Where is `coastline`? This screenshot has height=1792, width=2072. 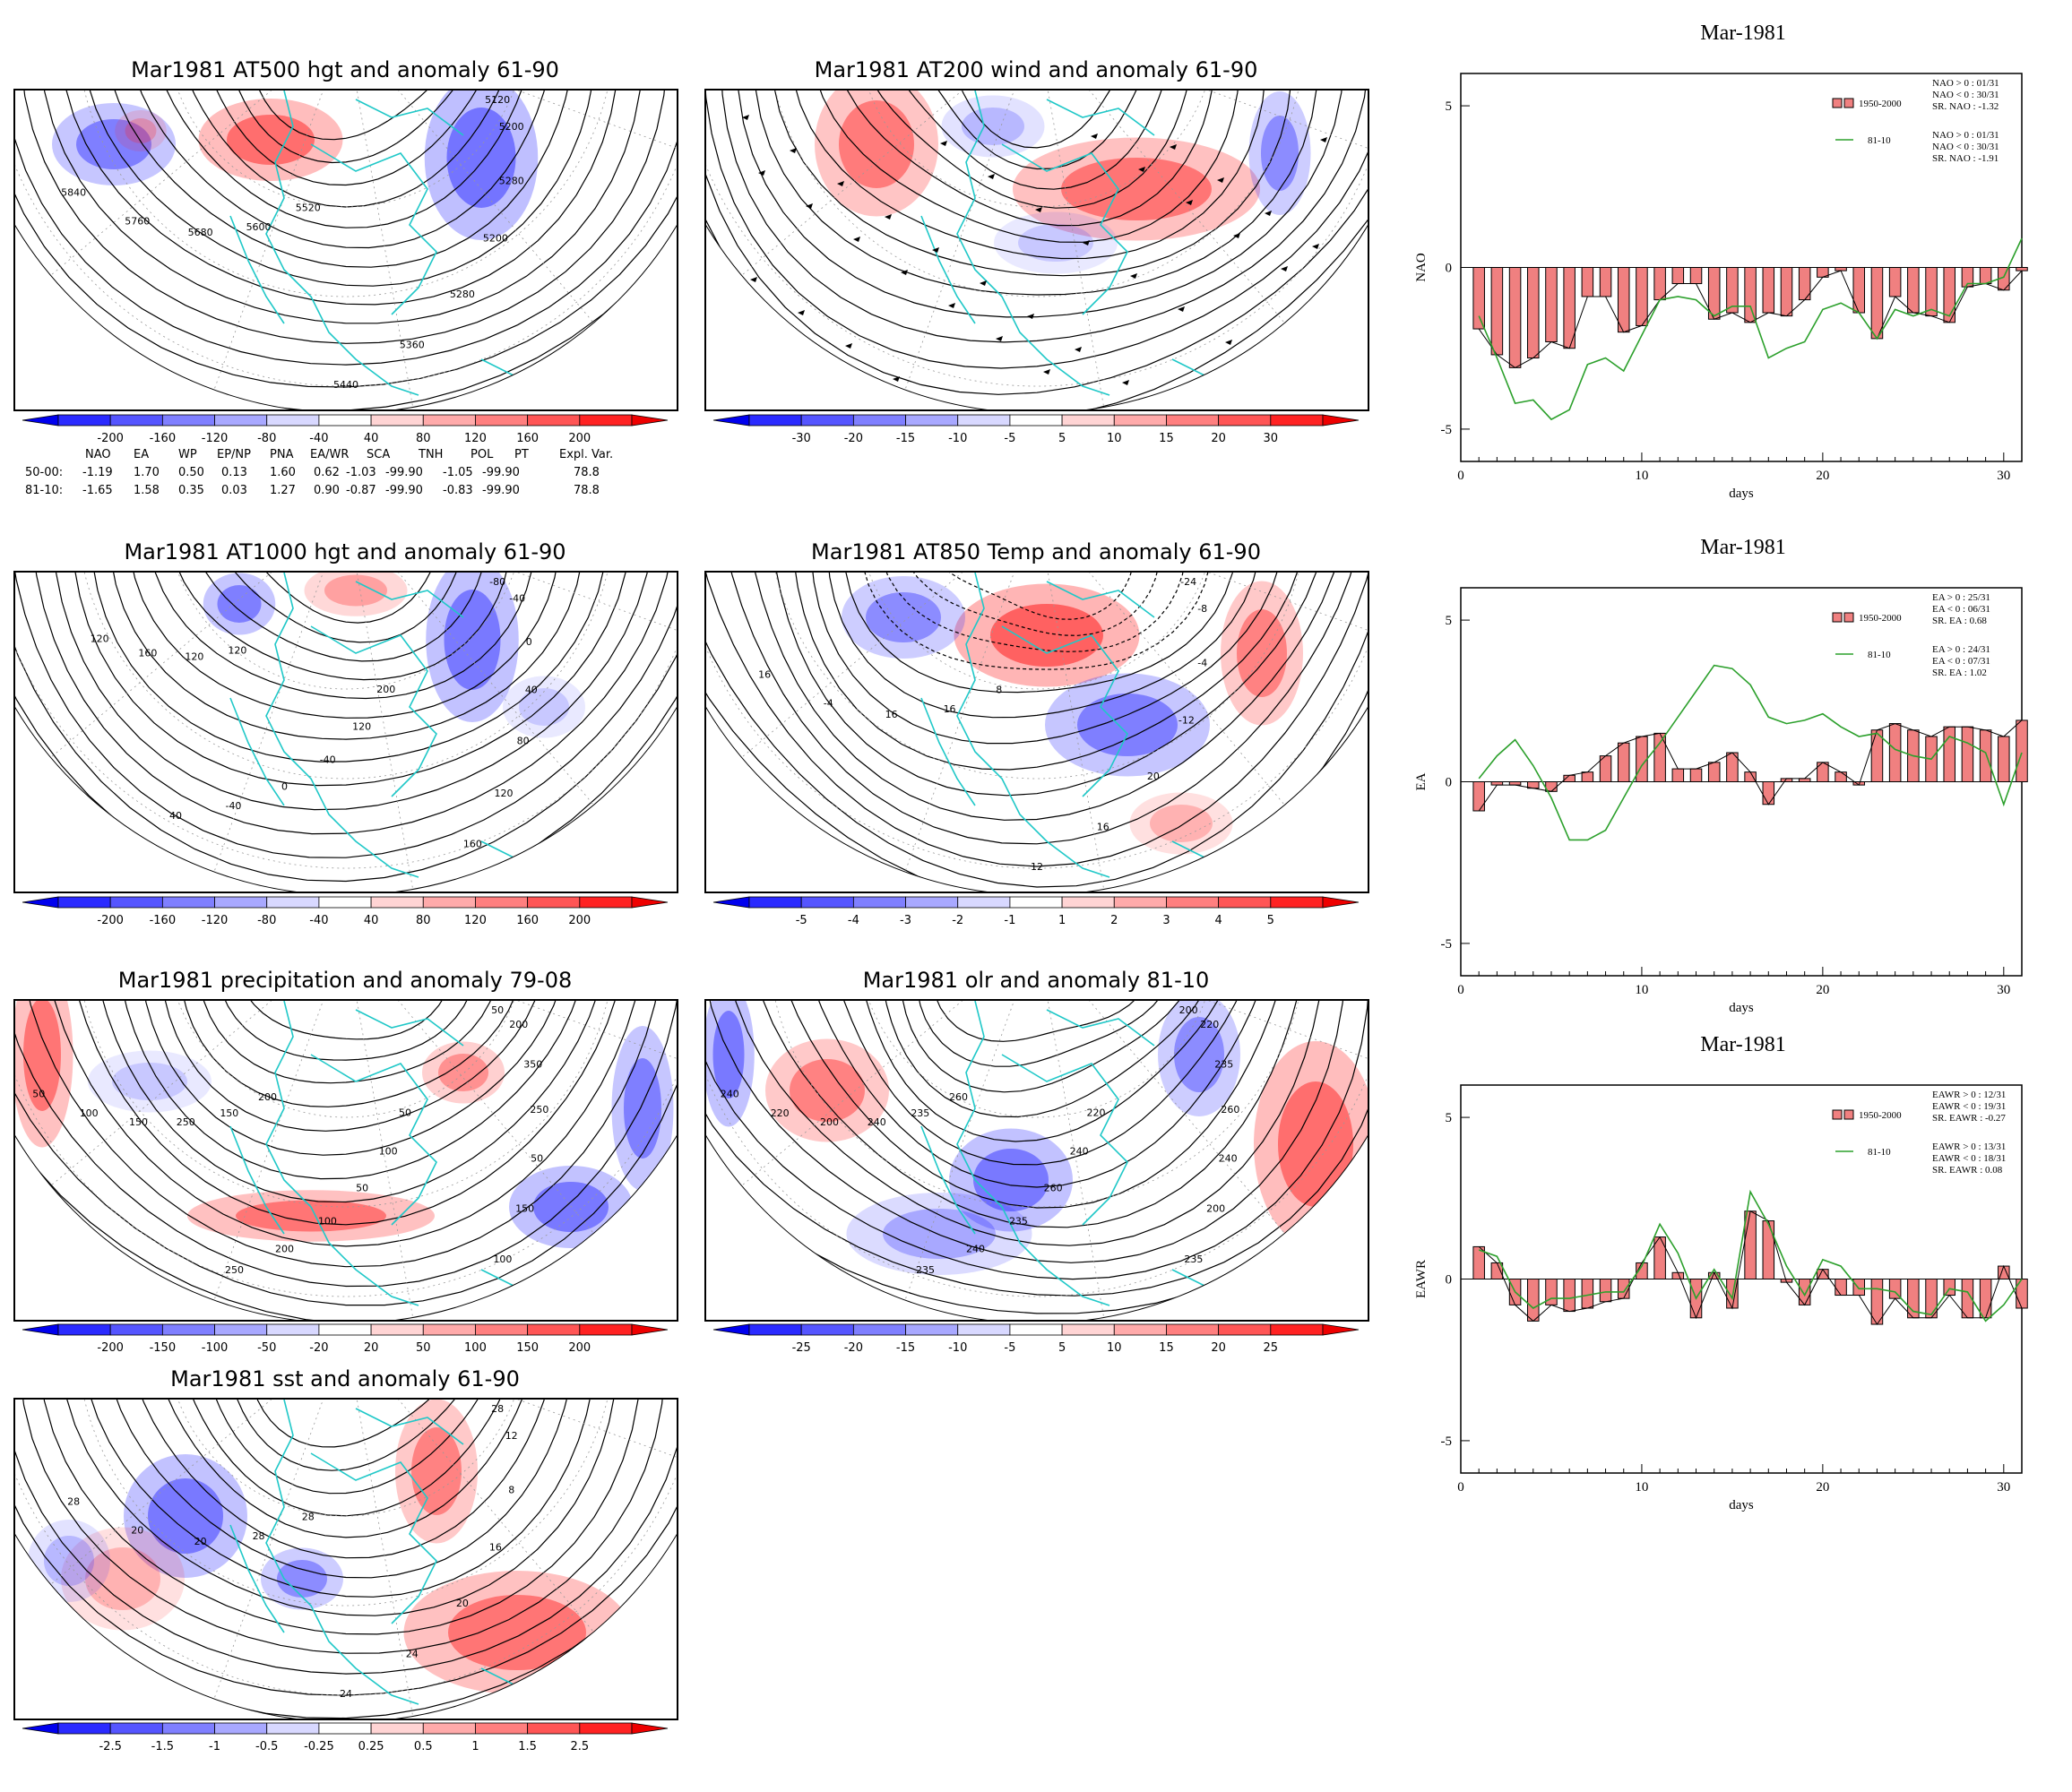
coastline is located at coordinates (391, 725).